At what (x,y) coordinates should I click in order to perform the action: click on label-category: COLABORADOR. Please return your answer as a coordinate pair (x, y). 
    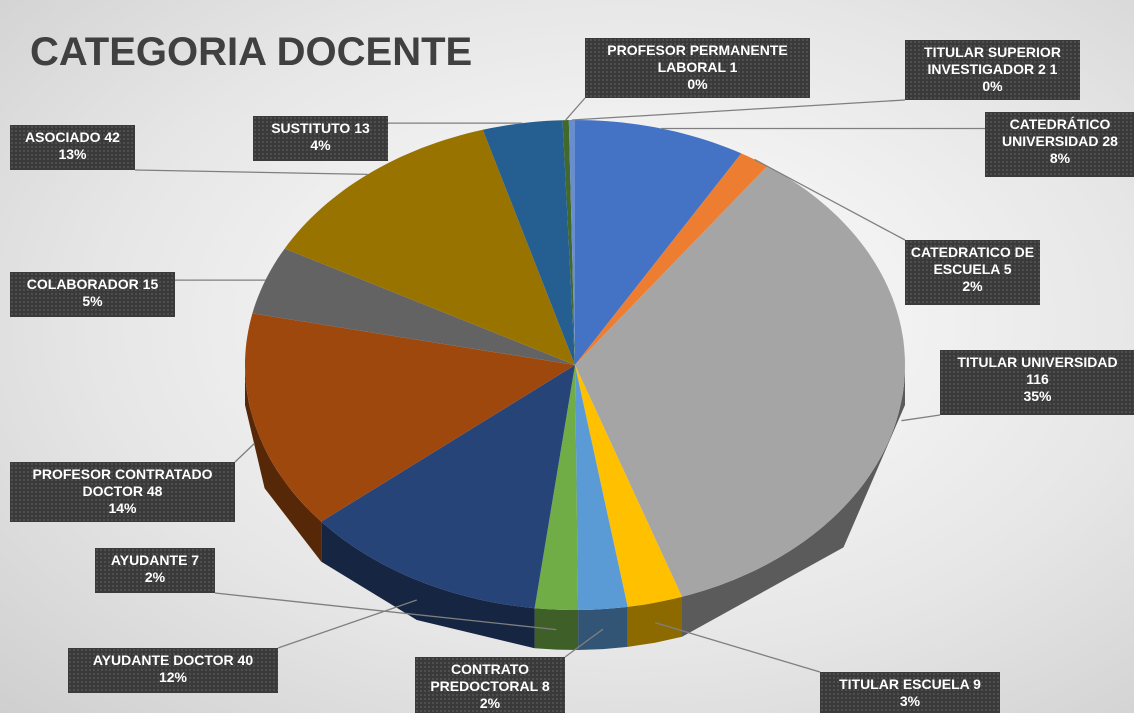
    Looking at the image, I should click on (82, 284).